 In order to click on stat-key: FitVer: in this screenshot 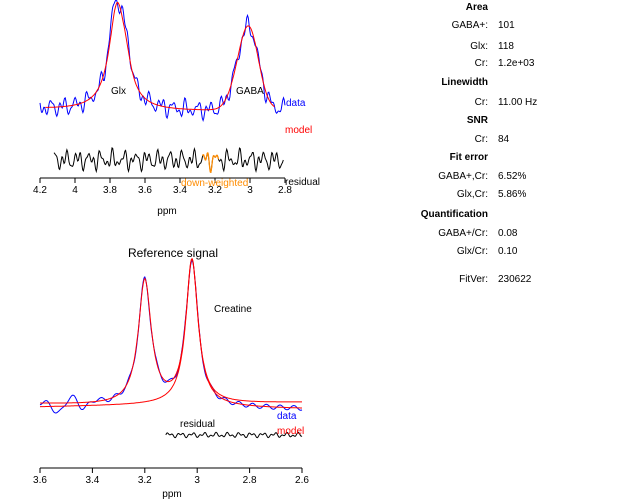, I will do `click(473, 279)`.